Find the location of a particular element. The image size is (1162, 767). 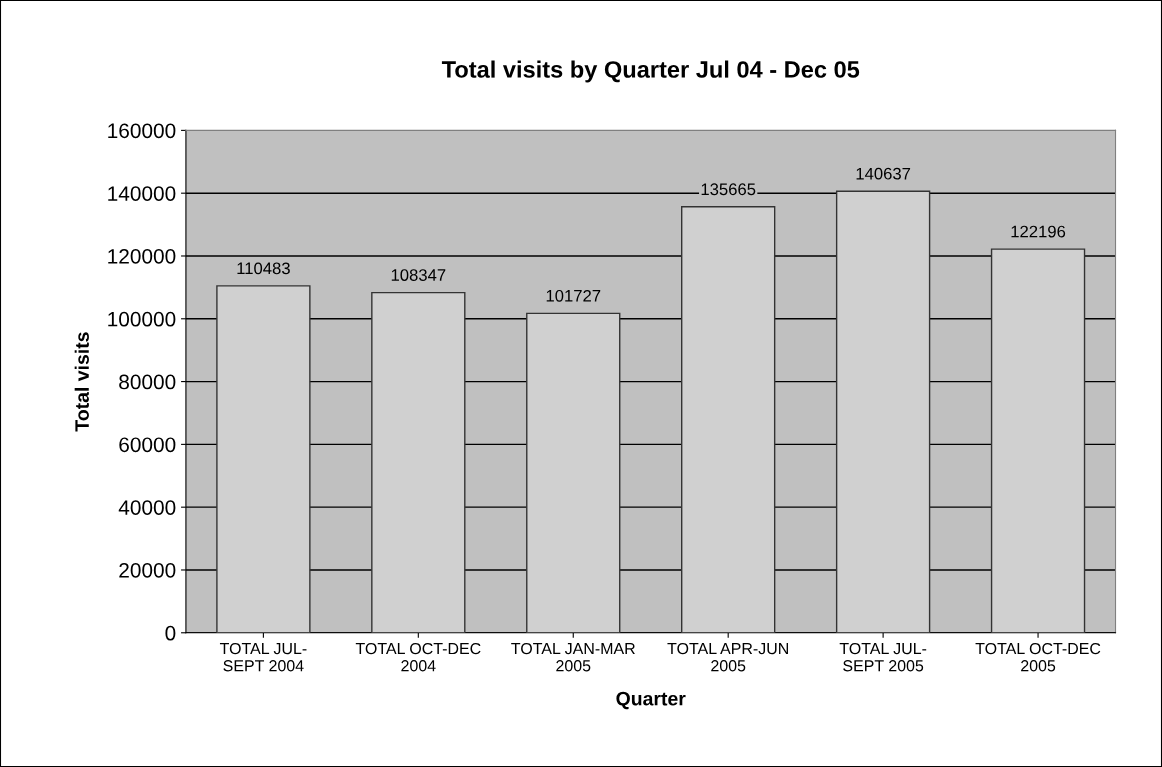

y-tick-label: 20000 is located at coordinates (147, 570).